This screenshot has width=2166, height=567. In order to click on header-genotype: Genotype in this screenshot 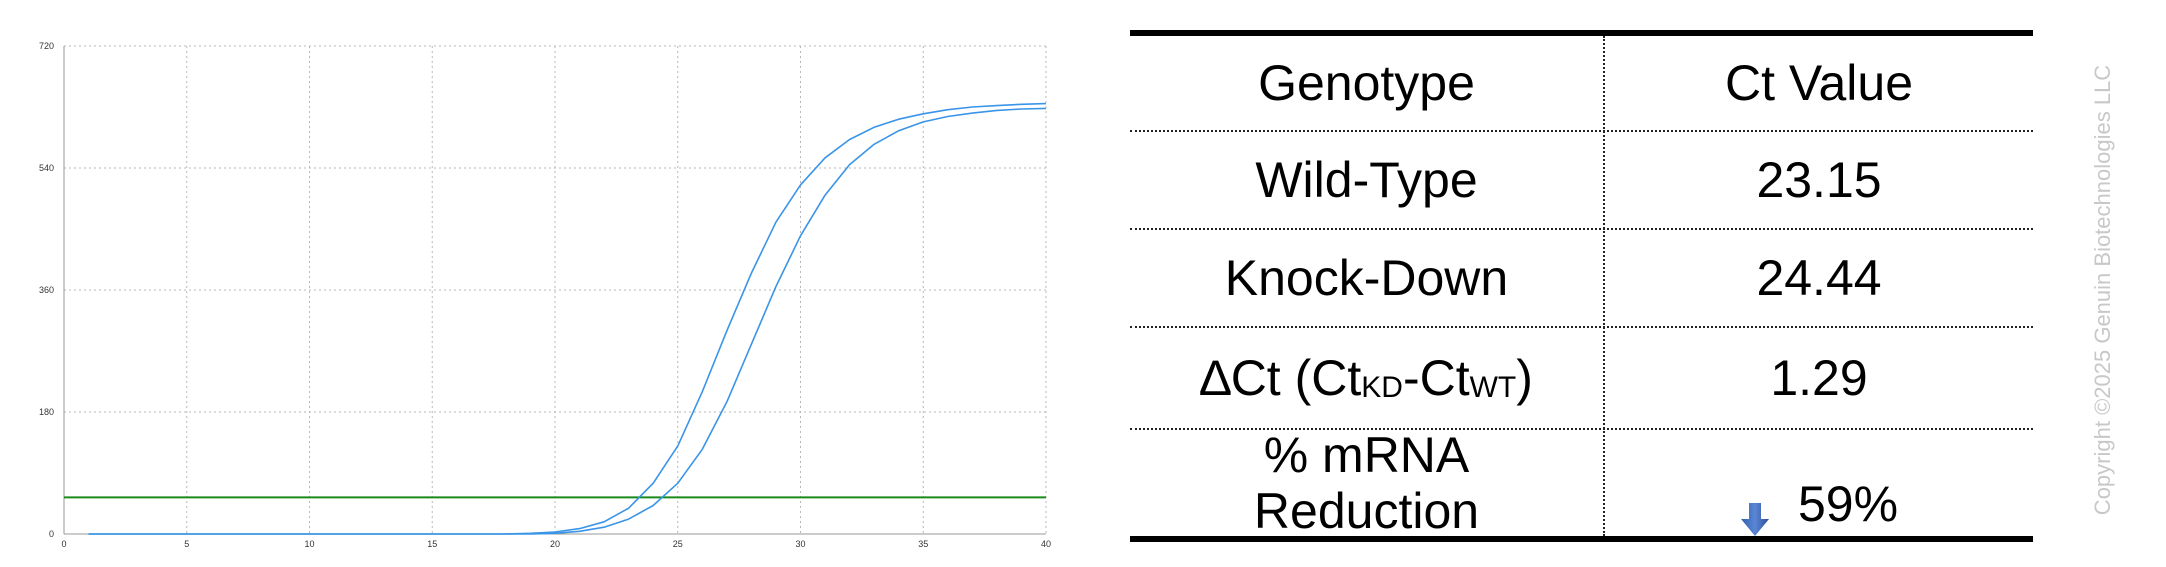, I will do `click(1366, 83)`.